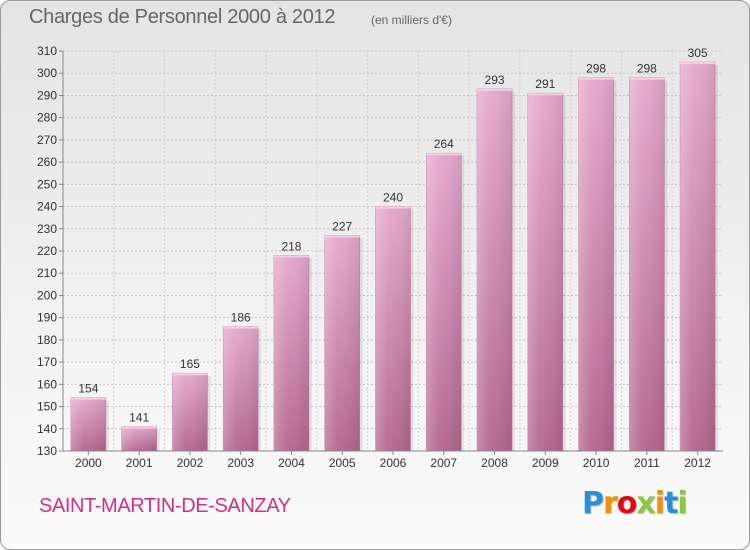  I want to click on data-label: 218, so click(291, 246).